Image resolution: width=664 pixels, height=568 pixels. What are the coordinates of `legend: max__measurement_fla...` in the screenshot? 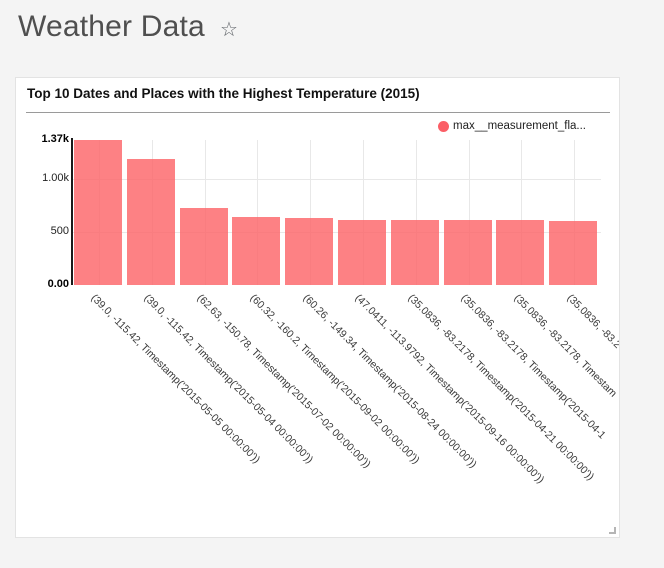 It's located at (512, 126).